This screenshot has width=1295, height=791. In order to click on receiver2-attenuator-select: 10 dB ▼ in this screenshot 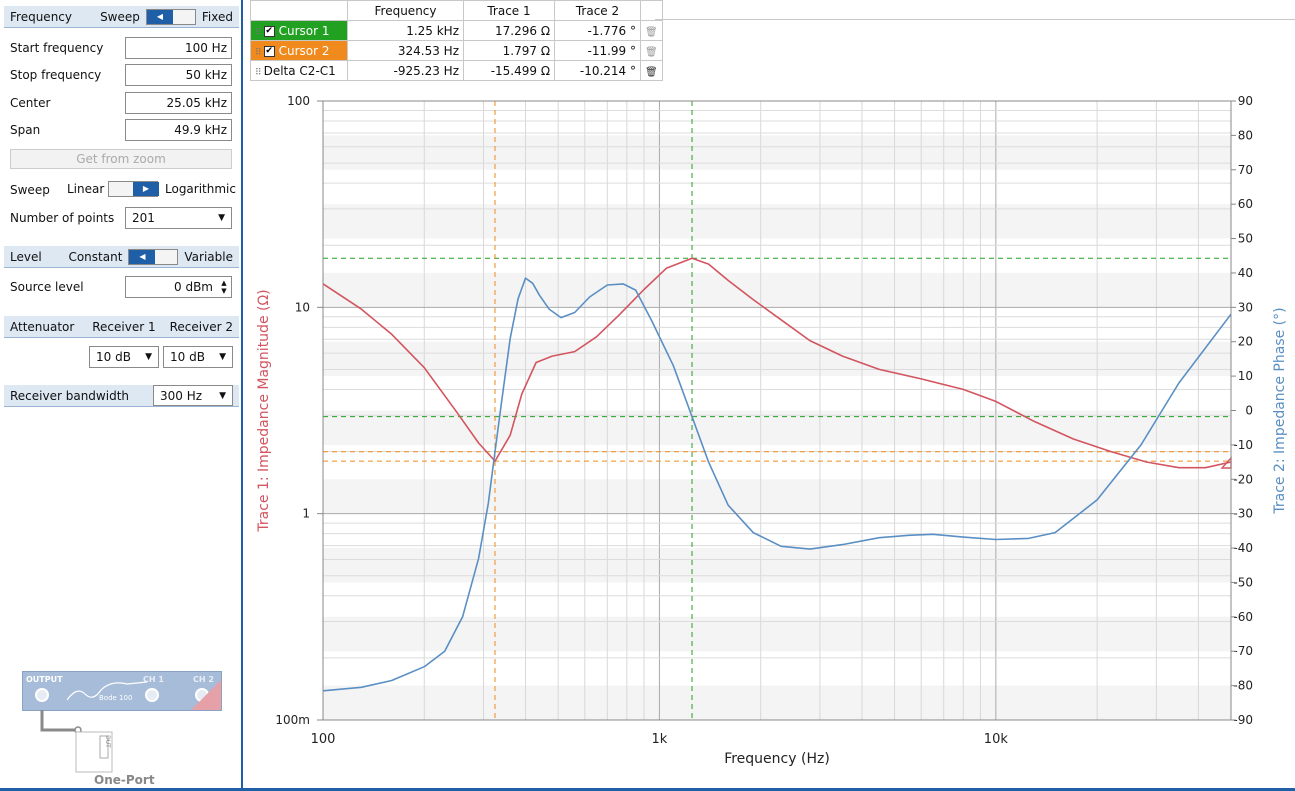, I will do `click(198, 357)`.